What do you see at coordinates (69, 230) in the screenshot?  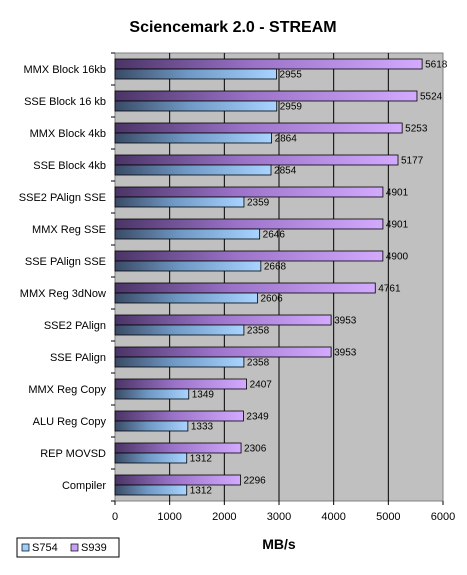 I see `category-label: MMX Reg SSE` at bounding box center [69, 230].